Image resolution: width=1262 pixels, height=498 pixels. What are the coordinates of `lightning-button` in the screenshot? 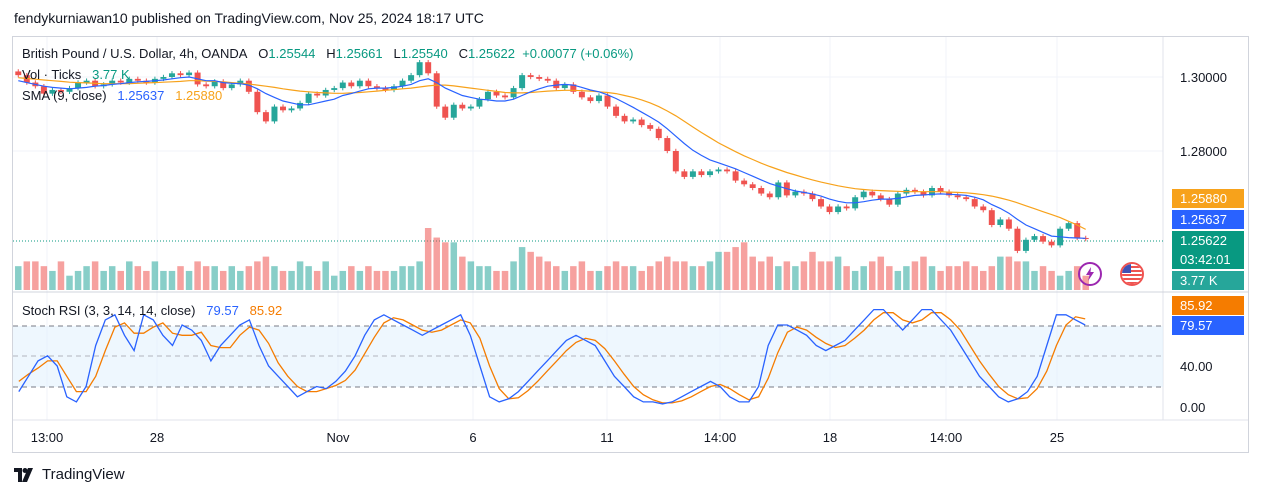 It's located at (1090, 274).